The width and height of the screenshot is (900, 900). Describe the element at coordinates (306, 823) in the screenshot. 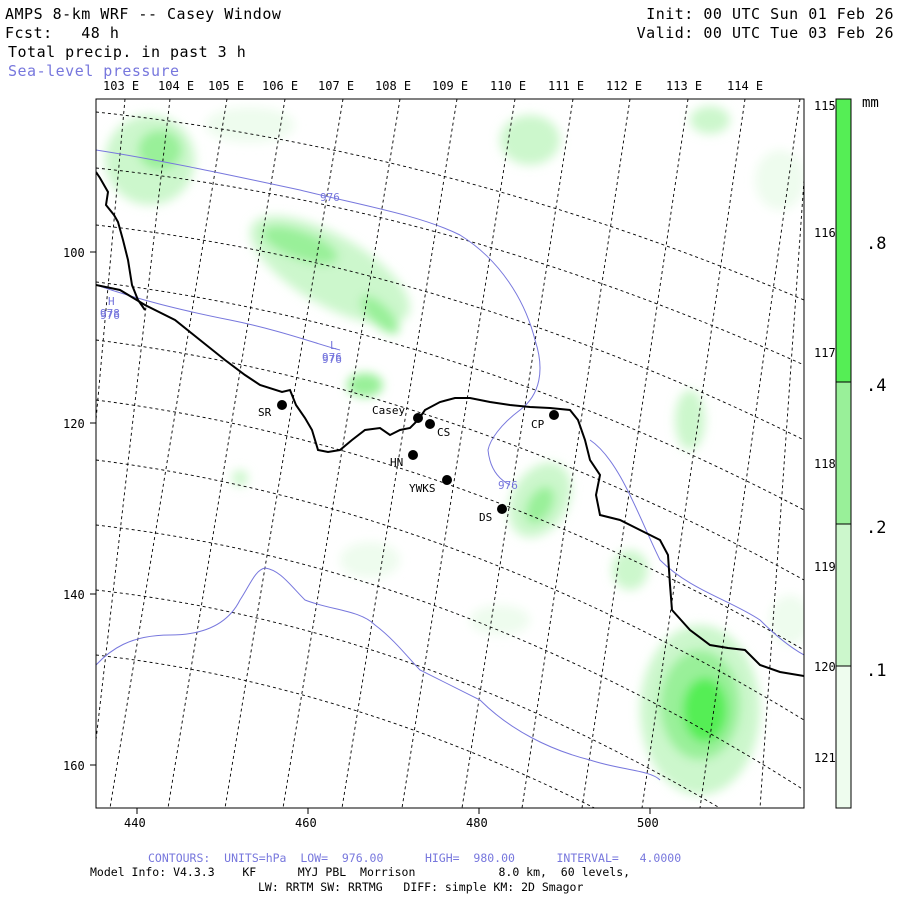

I see `x-tick-label: 460` at that location.